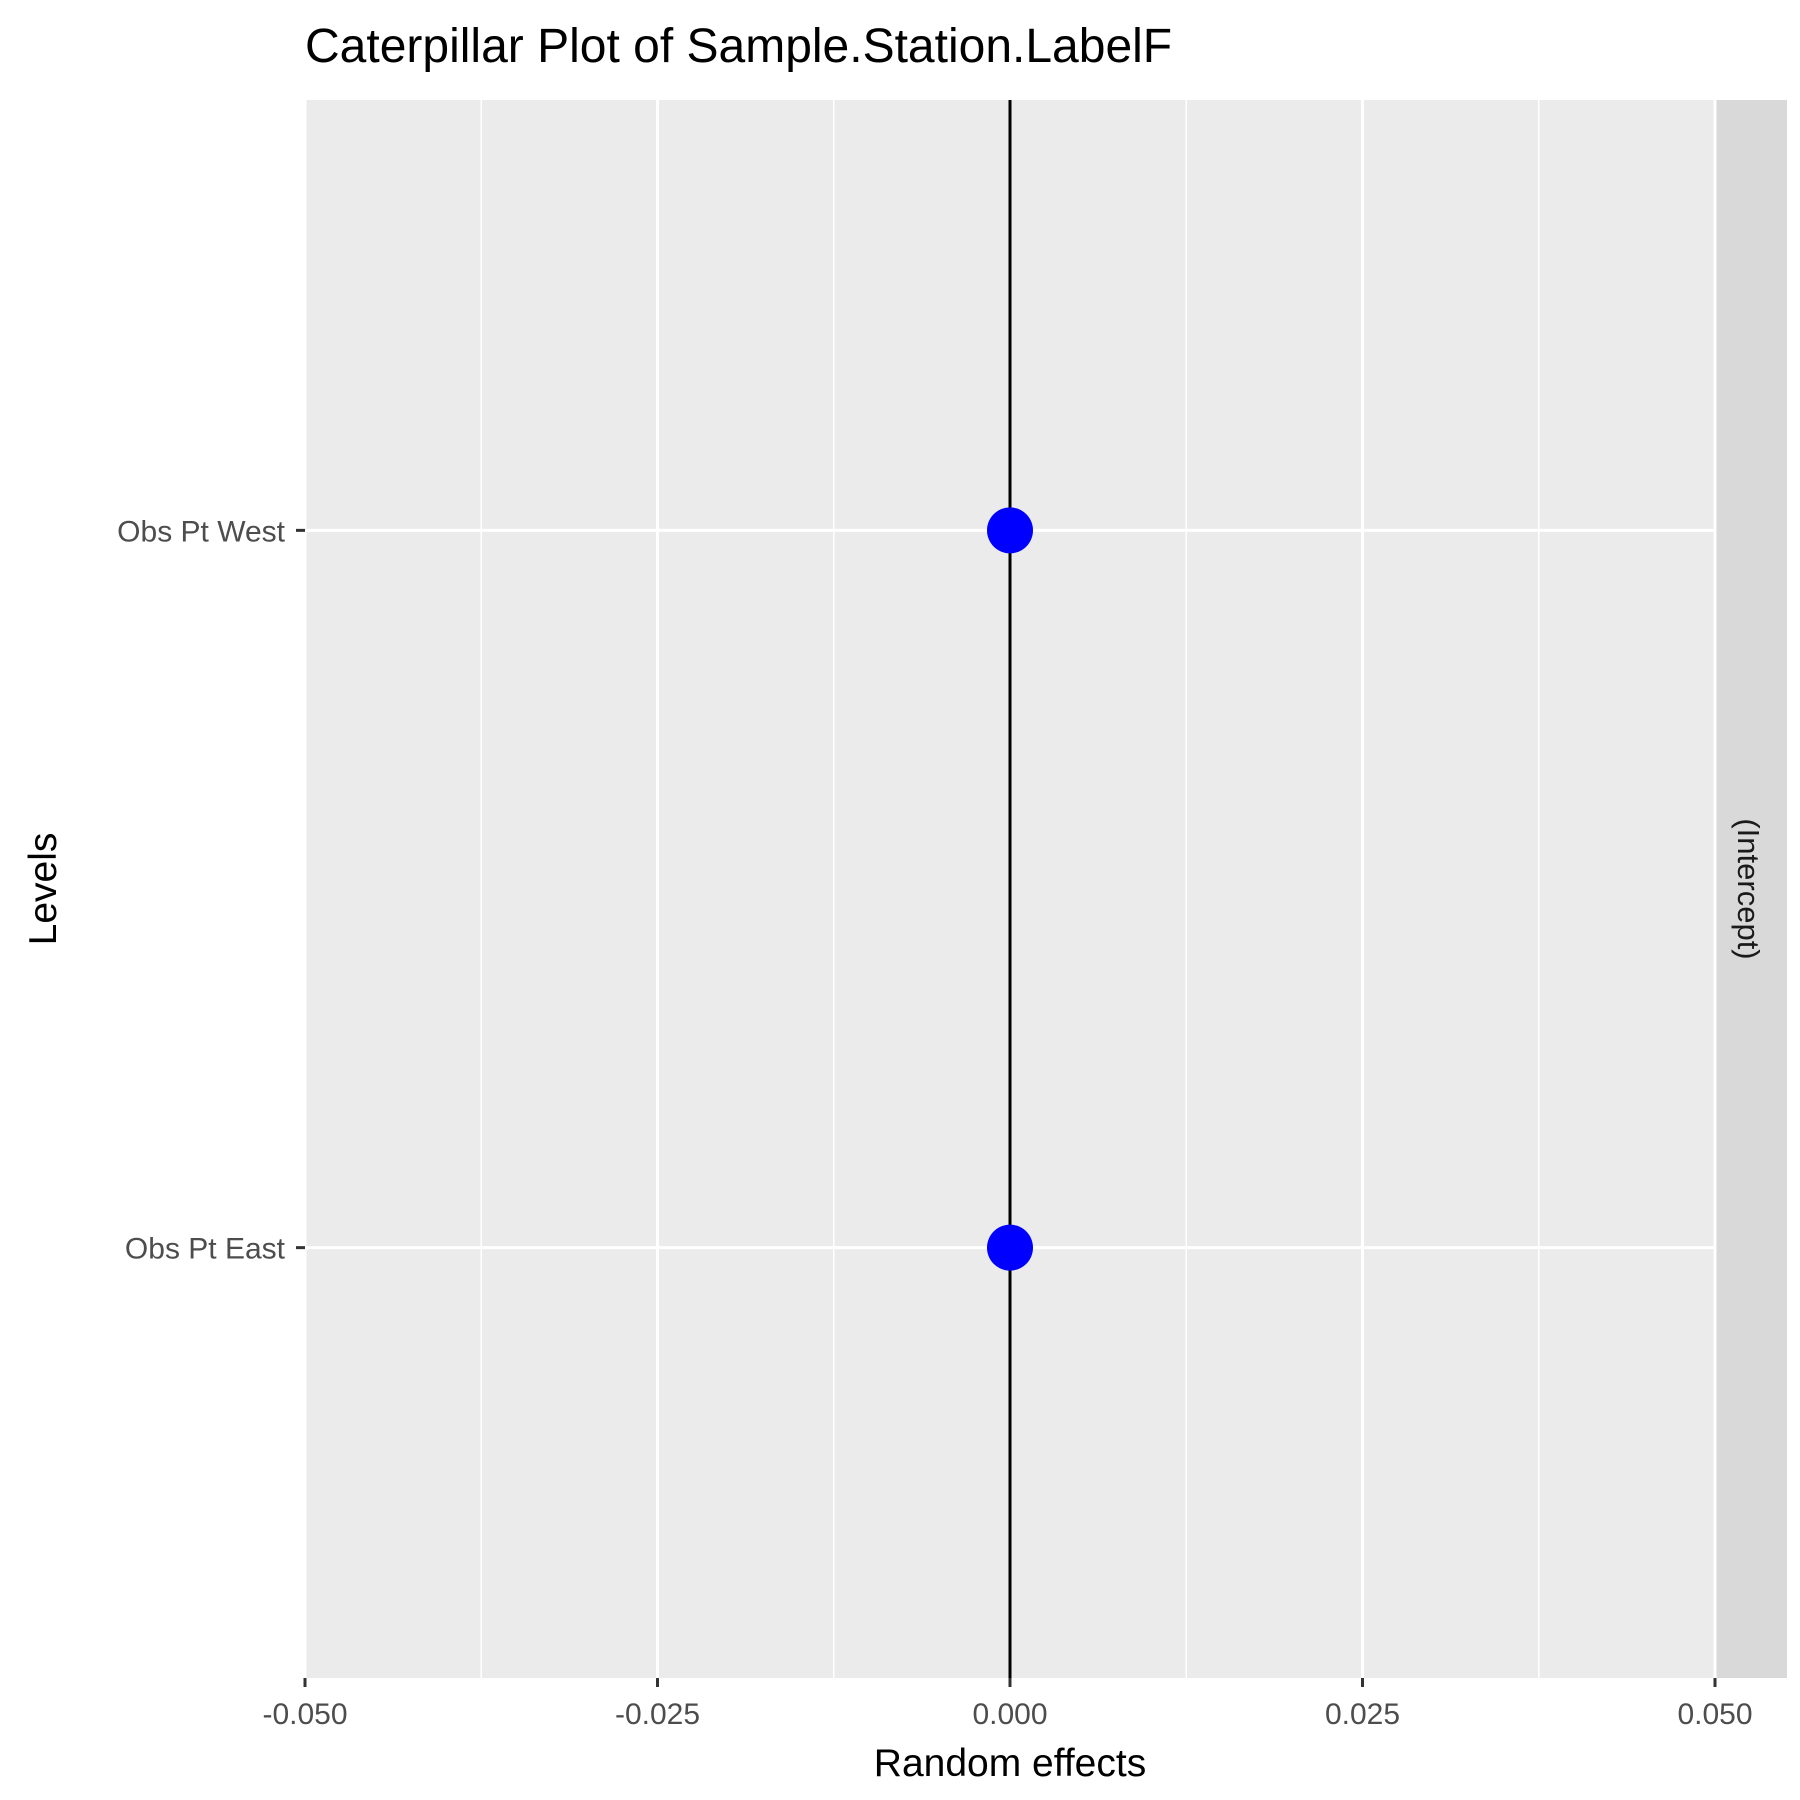 Image resolution: width=1800 pixels, height=1800 pixels. I want to click on x-axis-title: Random effects, so click(1010, 1763).